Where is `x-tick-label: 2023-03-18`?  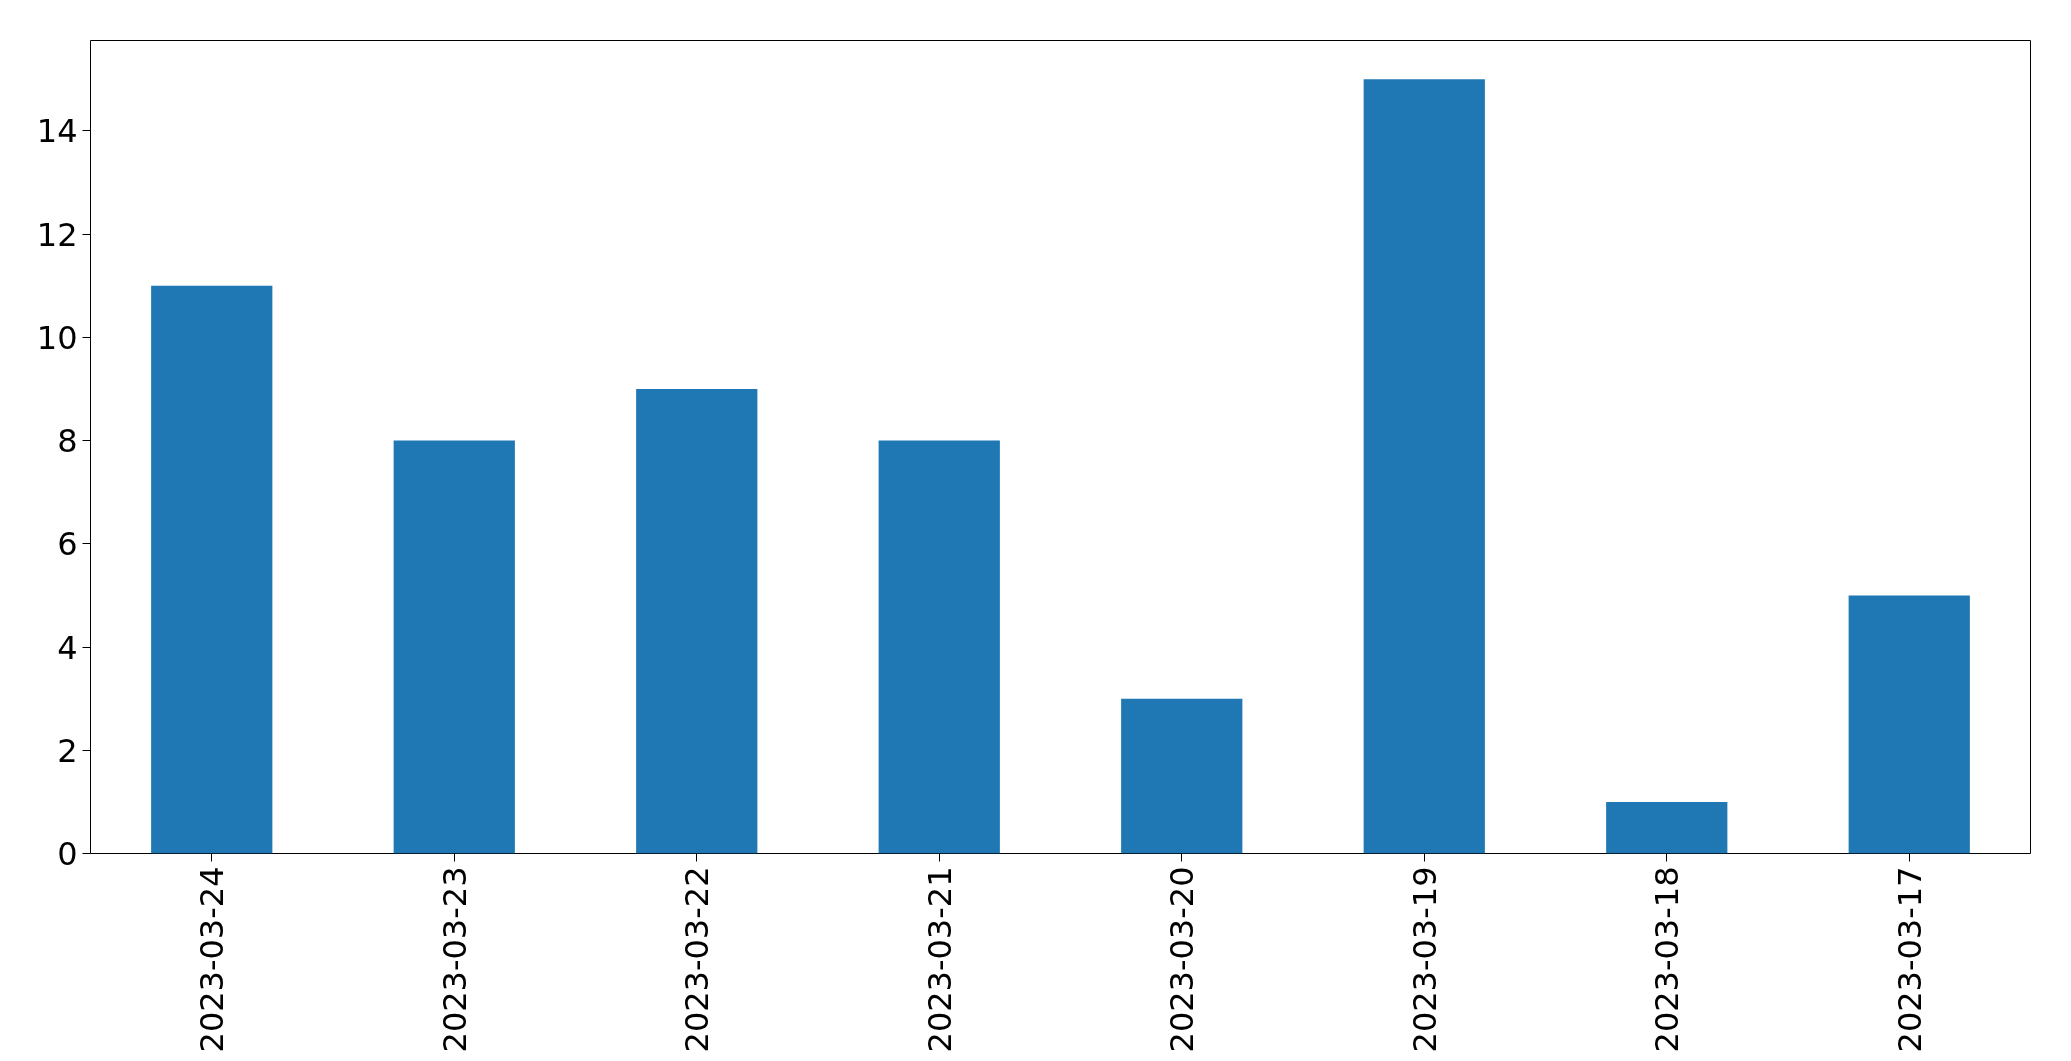 x-tick-label: 2023-03-18 is located at coordinates (1667, 959).